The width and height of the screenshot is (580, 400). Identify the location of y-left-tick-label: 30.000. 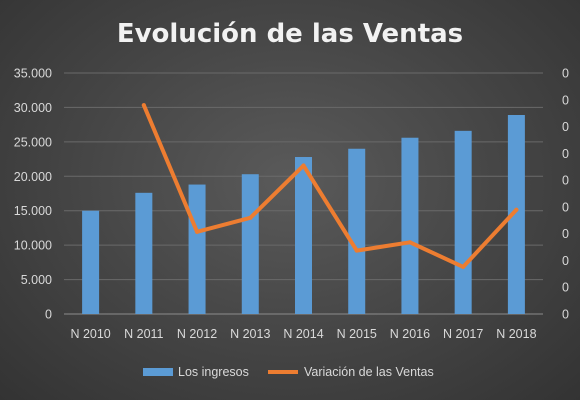
(33, 108).